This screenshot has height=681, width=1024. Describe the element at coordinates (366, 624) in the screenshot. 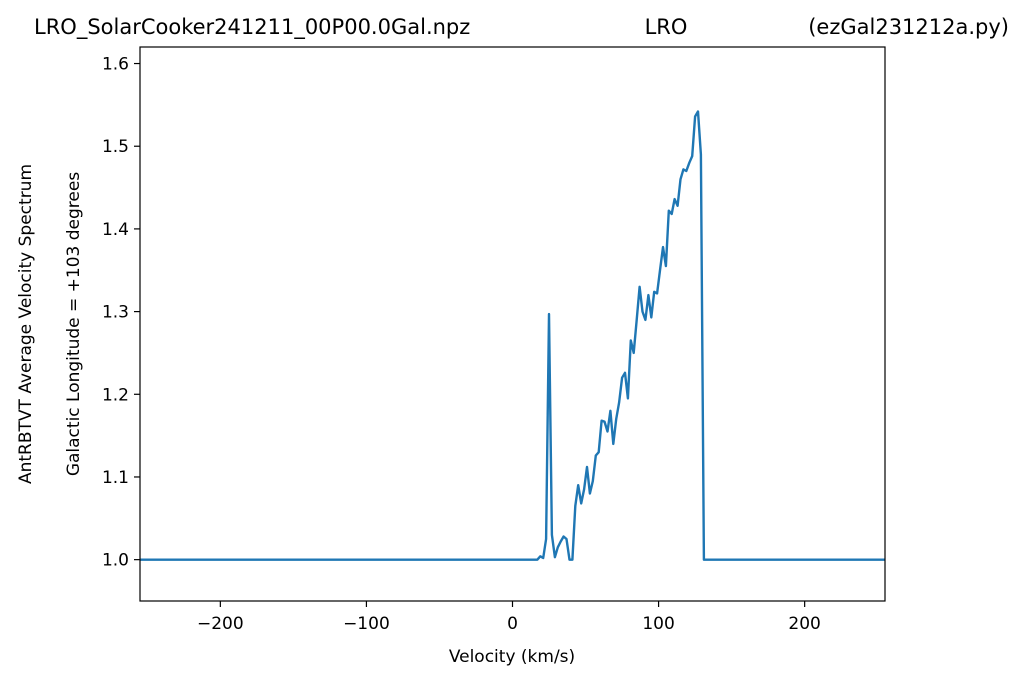

I see `x-tick-label: −100` at that location.